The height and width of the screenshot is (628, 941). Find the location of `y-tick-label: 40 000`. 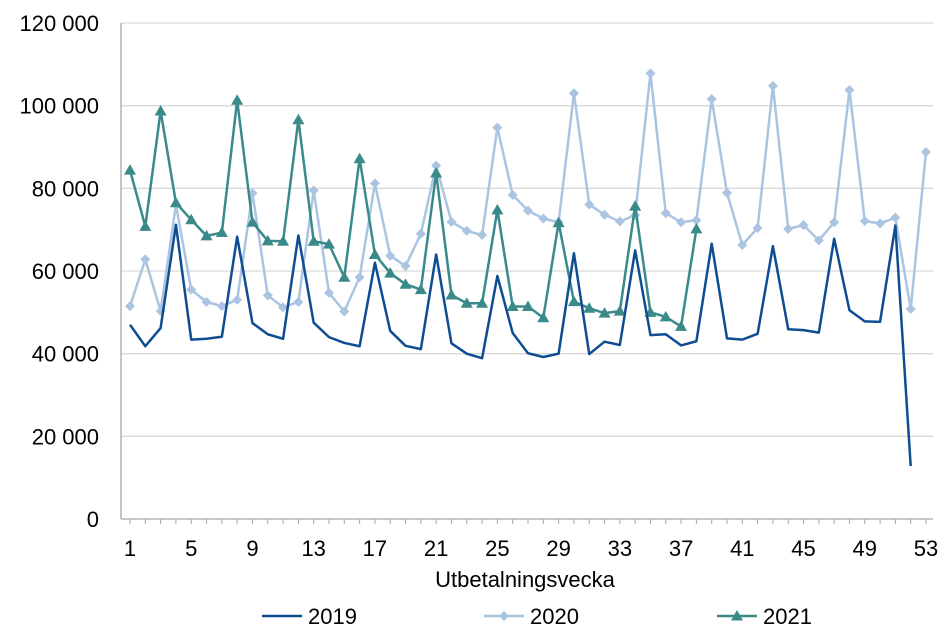

y-tick-label: 40 000 is located at coordinates (65, 354).